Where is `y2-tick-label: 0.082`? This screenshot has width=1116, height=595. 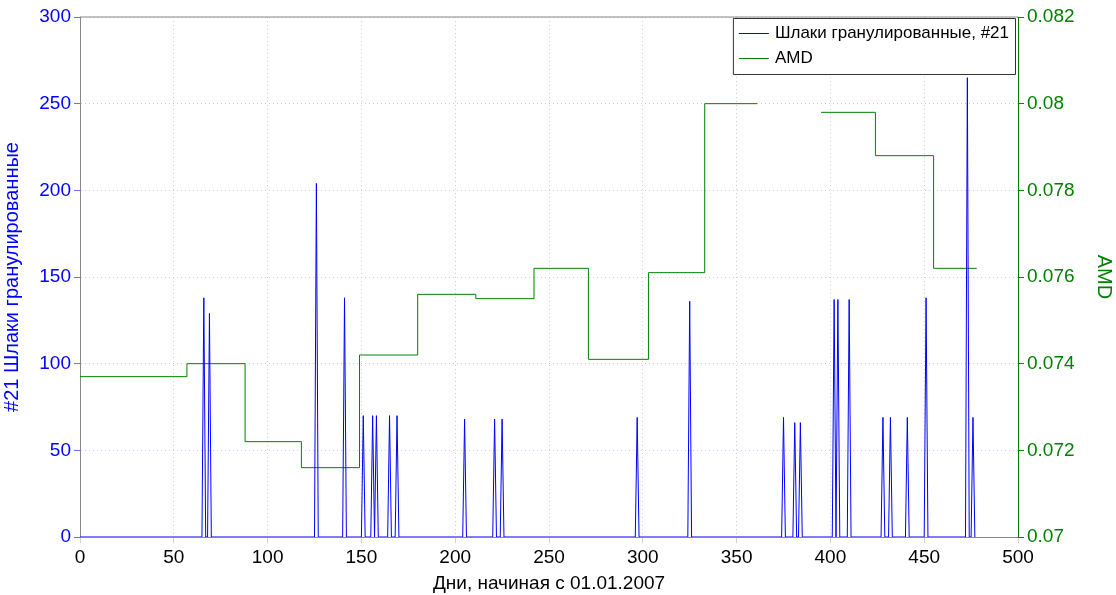 y2-tick-label: 0.082 is located at coordinates (1051, 16).